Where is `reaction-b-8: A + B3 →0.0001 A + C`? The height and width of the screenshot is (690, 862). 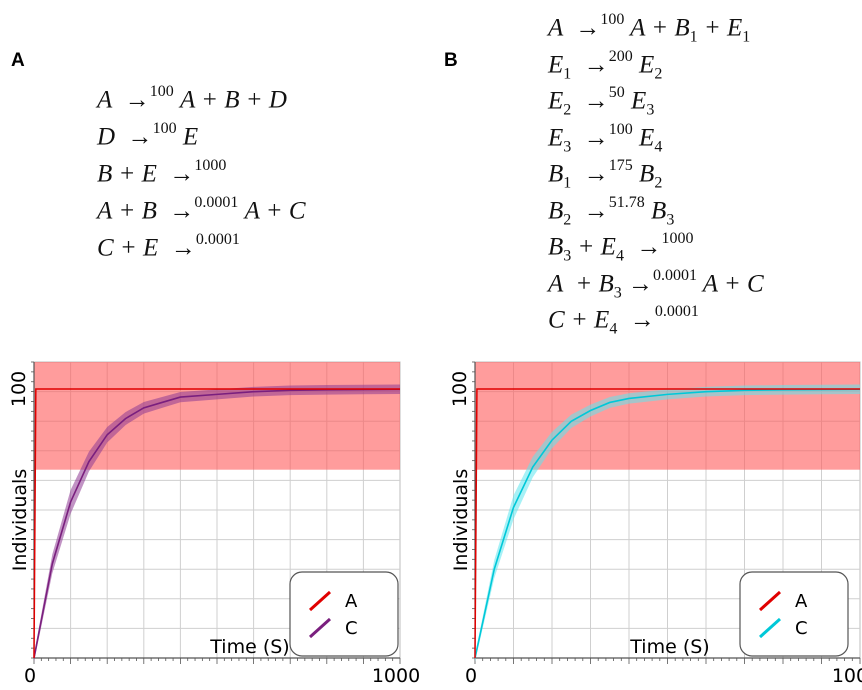
reaction-b-8: A + B3 →0.0001 A + C is located at coordinates (656, 283).